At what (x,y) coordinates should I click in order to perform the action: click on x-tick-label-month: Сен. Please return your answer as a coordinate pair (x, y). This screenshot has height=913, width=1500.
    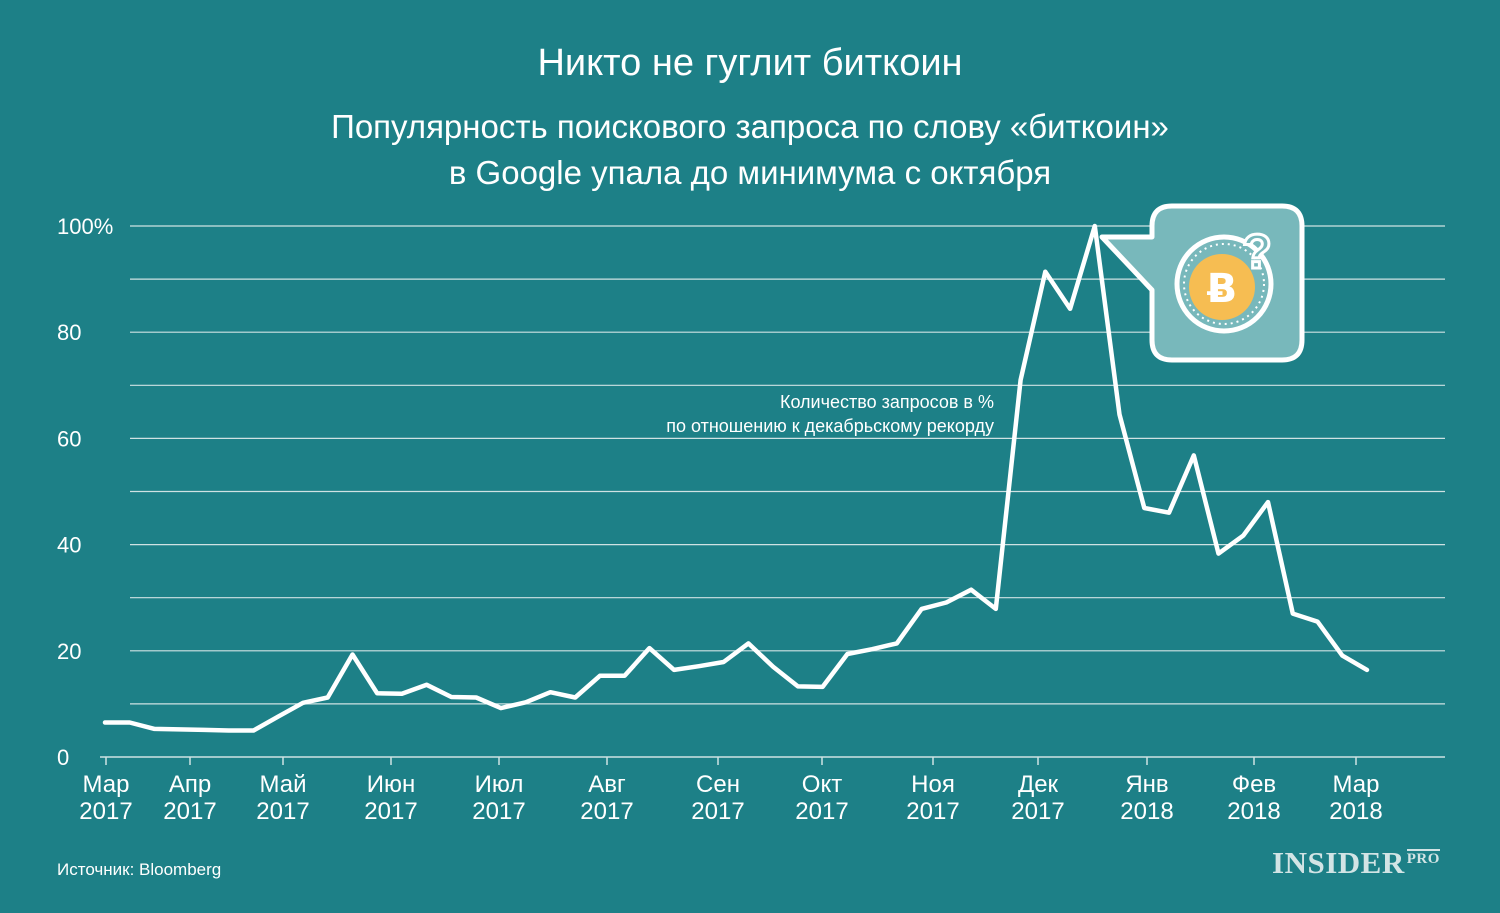
    Looking at the image, I should click on (718, 784).